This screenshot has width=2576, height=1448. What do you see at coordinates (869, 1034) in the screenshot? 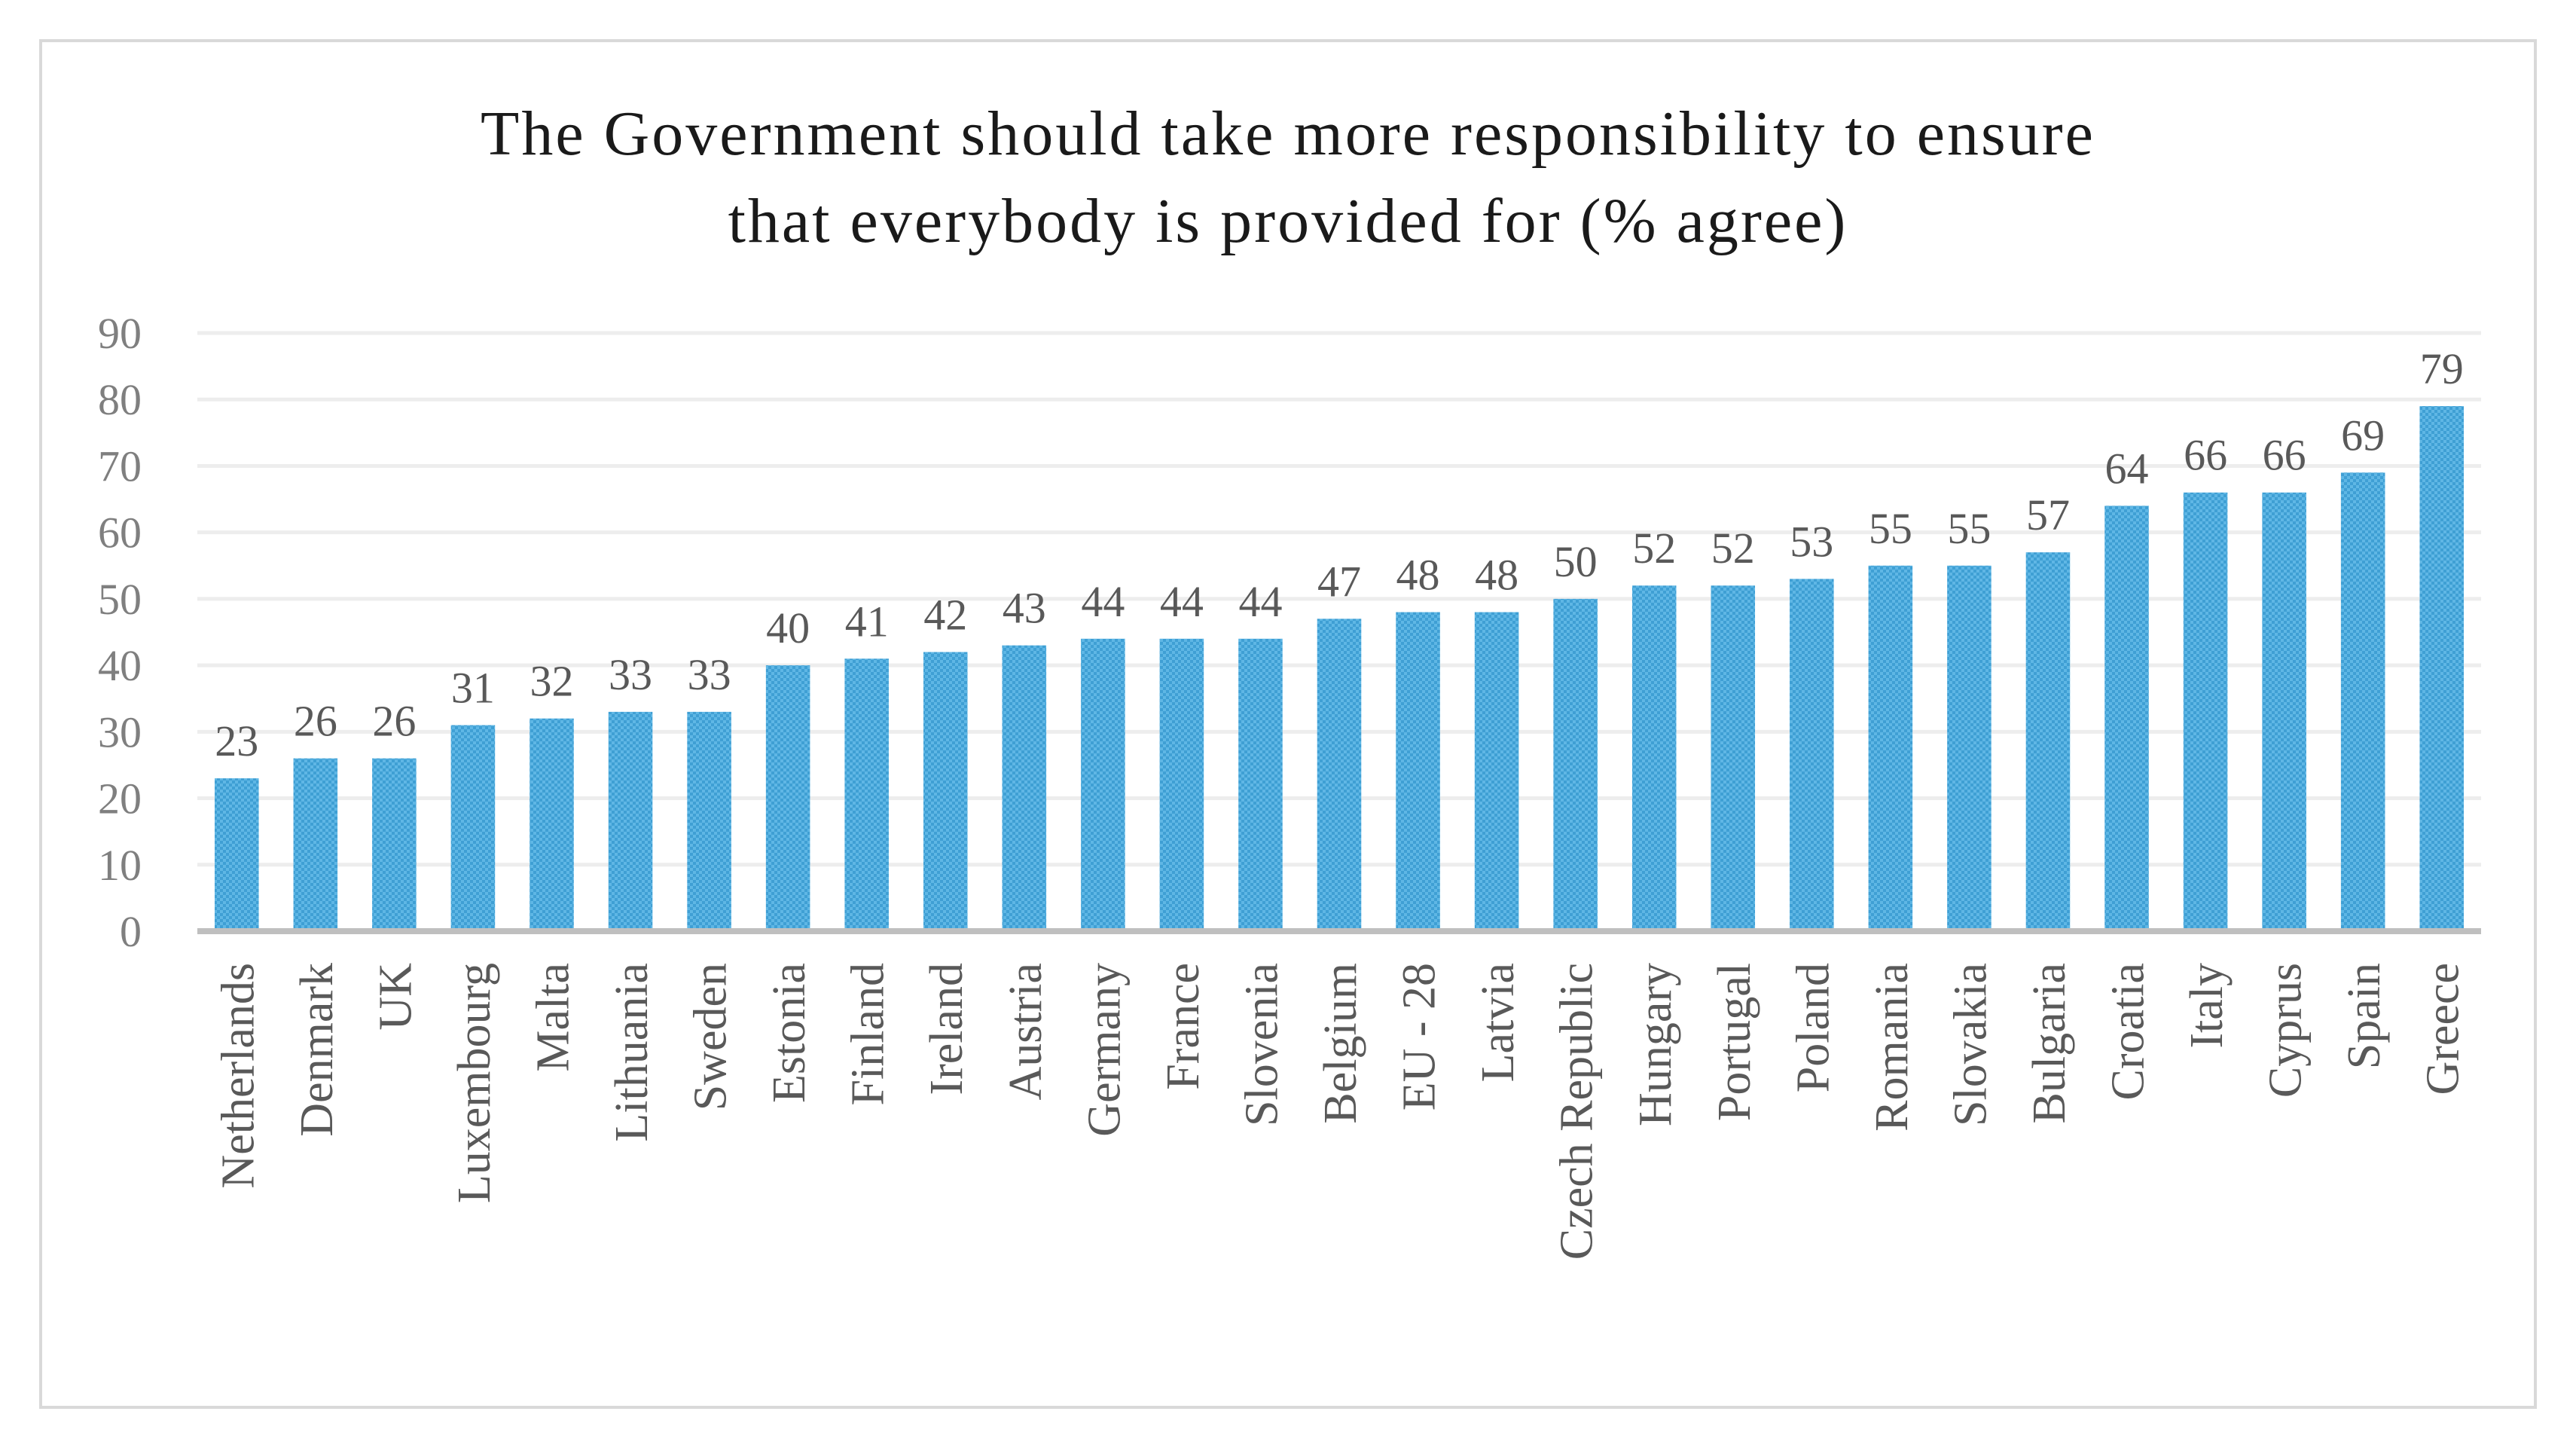
I see `x-tick-label: Finland` at bounding box center [869, 1034].